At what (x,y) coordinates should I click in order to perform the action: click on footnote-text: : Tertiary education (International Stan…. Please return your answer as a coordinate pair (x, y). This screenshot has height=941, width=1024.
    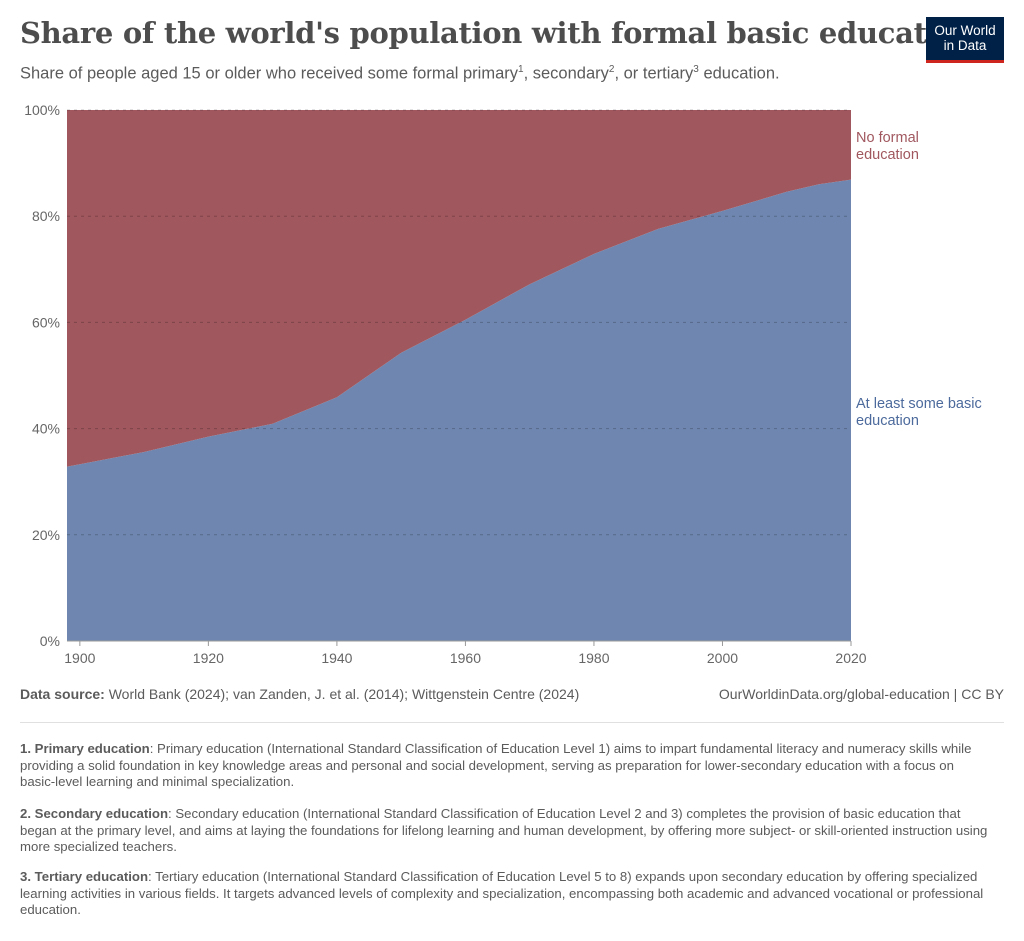
    Looking at the image, I should click on (502, 893).